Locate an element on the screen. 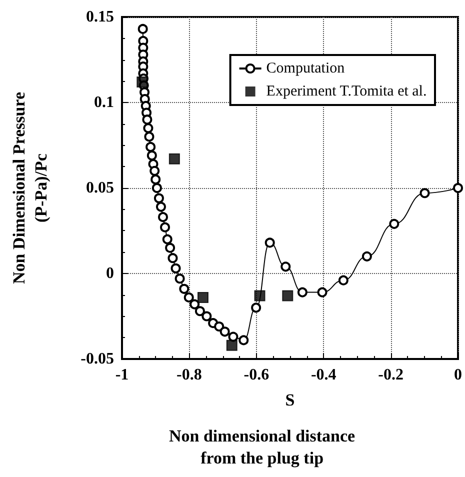 The image size is (465, 477). x-tick-label: 0 is located at coordinates (458, 375).